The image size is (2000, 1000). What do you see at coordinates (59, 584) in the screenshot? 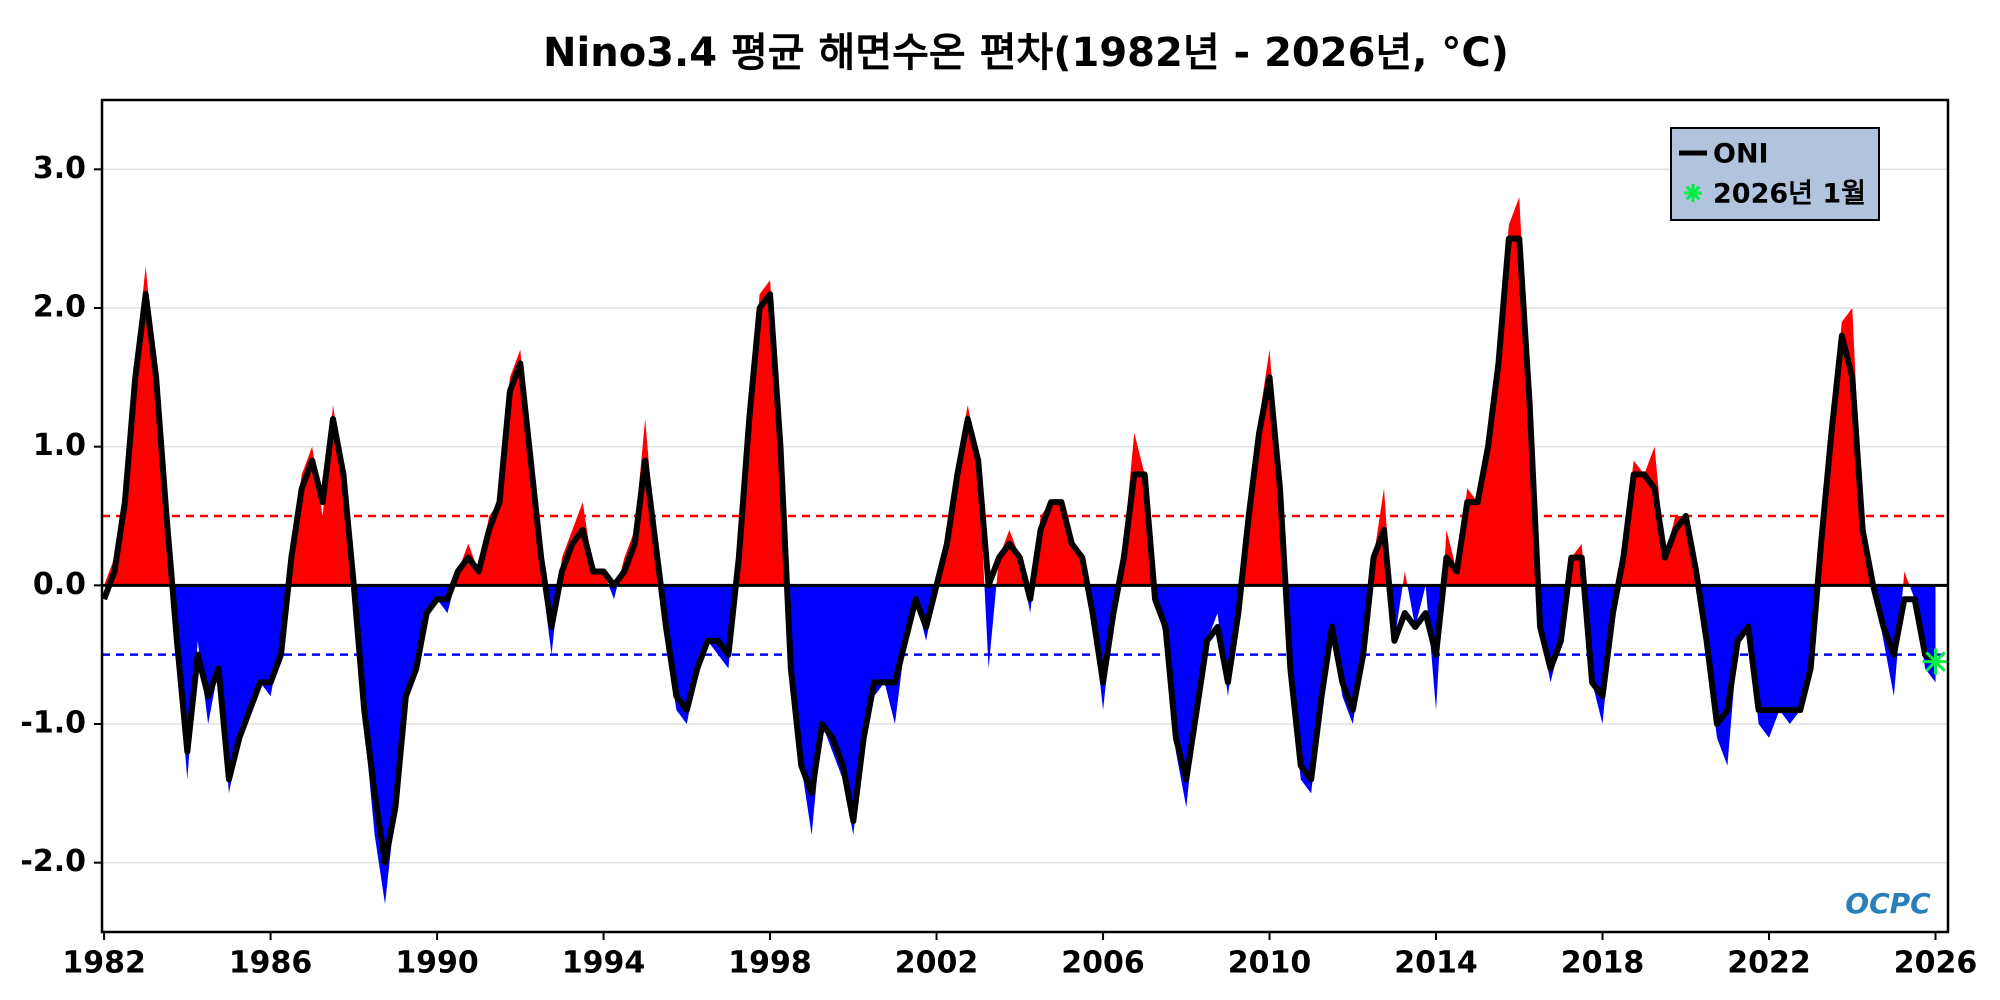
I see `y-tick-label: 0.0` at bounding box center [59, 584].